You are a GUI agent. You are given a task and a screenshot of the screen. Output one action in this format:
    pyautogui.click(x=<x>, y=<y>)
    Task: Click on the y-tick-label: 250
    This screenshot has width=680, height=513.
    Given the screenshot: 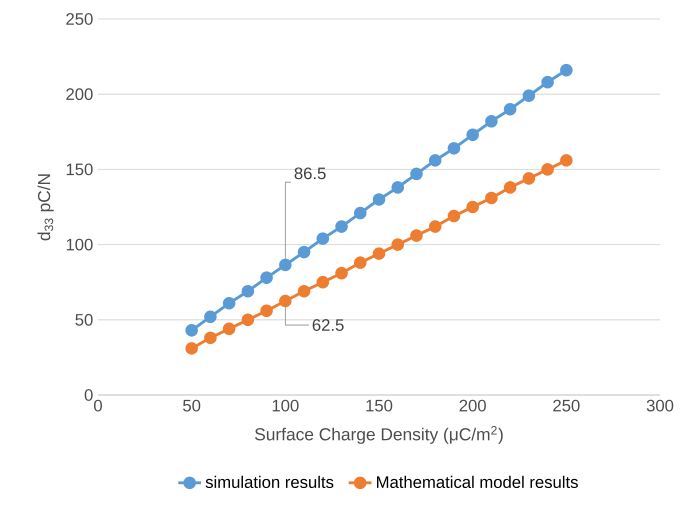 What is the action you would take?
    pyautogui.click(x=79, y=19)
    